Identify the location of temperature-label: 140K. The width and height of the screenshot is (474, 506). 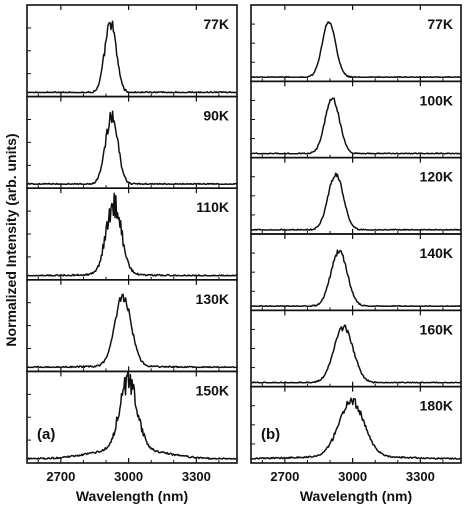
(436, 253).